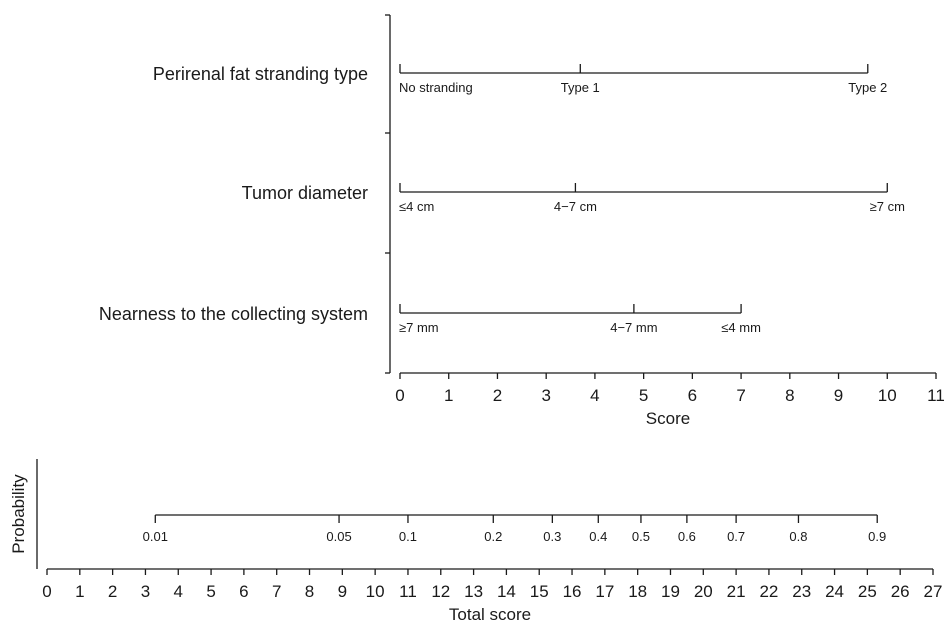  Describe the element at coordinates (416, 206) in the screenshot. I see `variable-point-label: ≤4 cm` at that location.